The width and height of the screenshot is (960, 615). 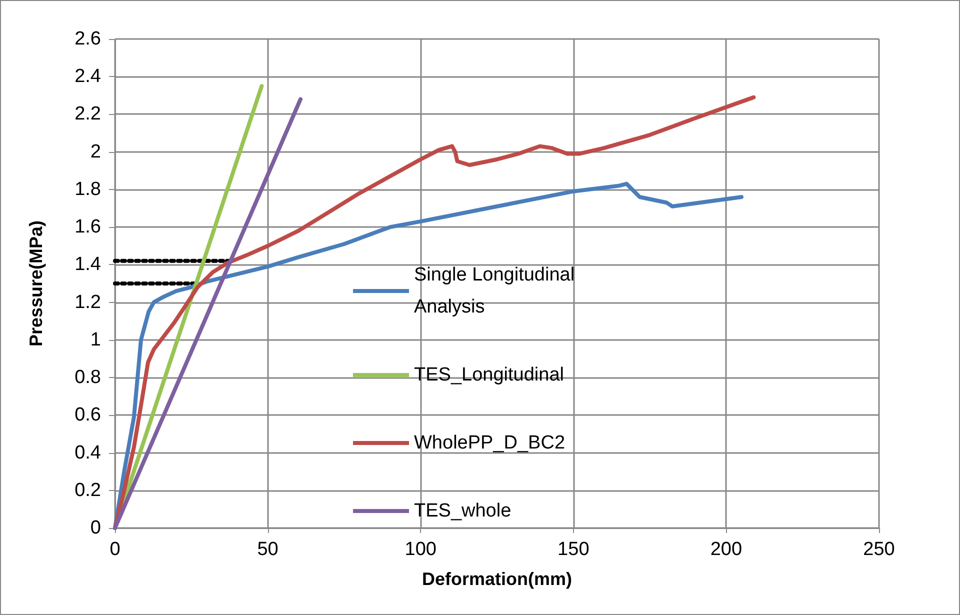 I want to click on x-axis-title: Deformation(mm), so click(x=497, y=579).